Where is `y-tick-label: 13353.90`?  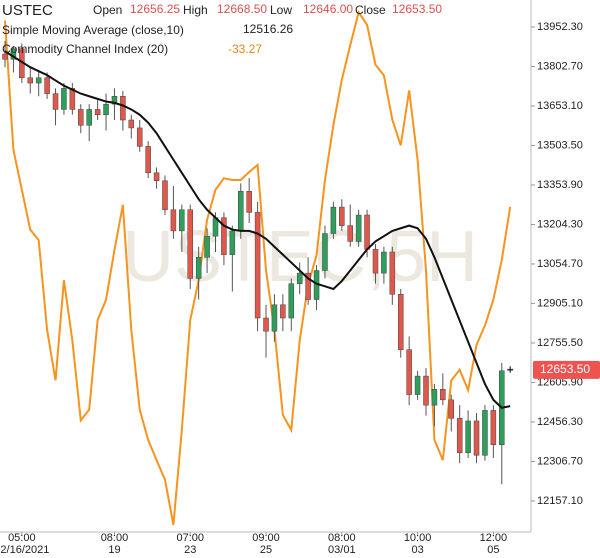
y-tick-label: 13353.90 is located at coordinates (560, 185).